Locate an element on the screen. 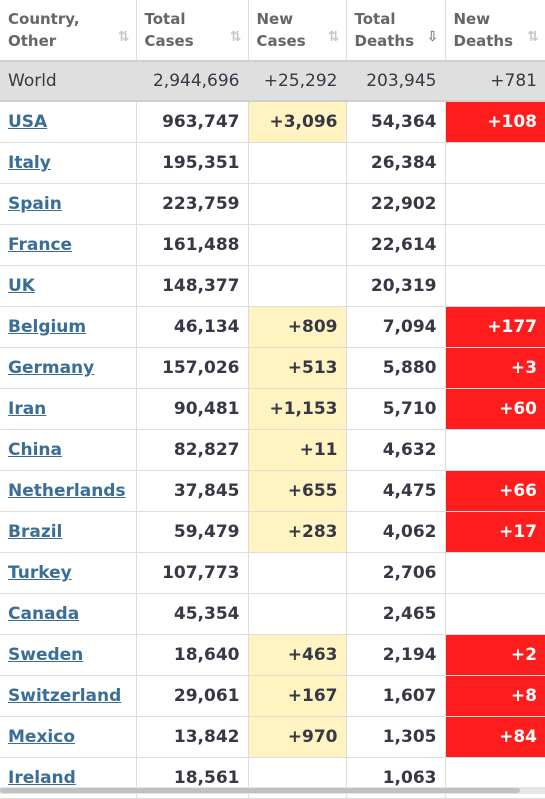 Image resolution: width=545 pixels, height=799 pixels. country-link: Canada is located at coordinates (44, 614).